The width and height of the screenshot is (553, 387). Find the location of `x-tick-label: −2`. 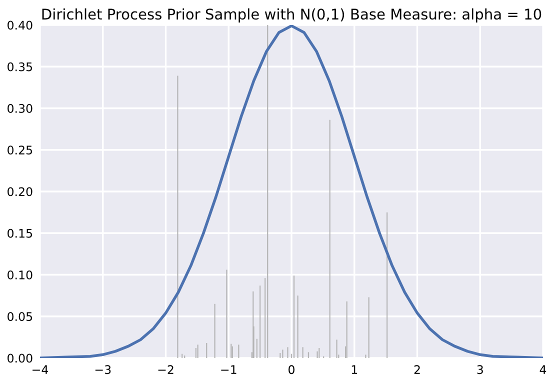

x-tick-label: −2 is located at coordinates (166, 369).